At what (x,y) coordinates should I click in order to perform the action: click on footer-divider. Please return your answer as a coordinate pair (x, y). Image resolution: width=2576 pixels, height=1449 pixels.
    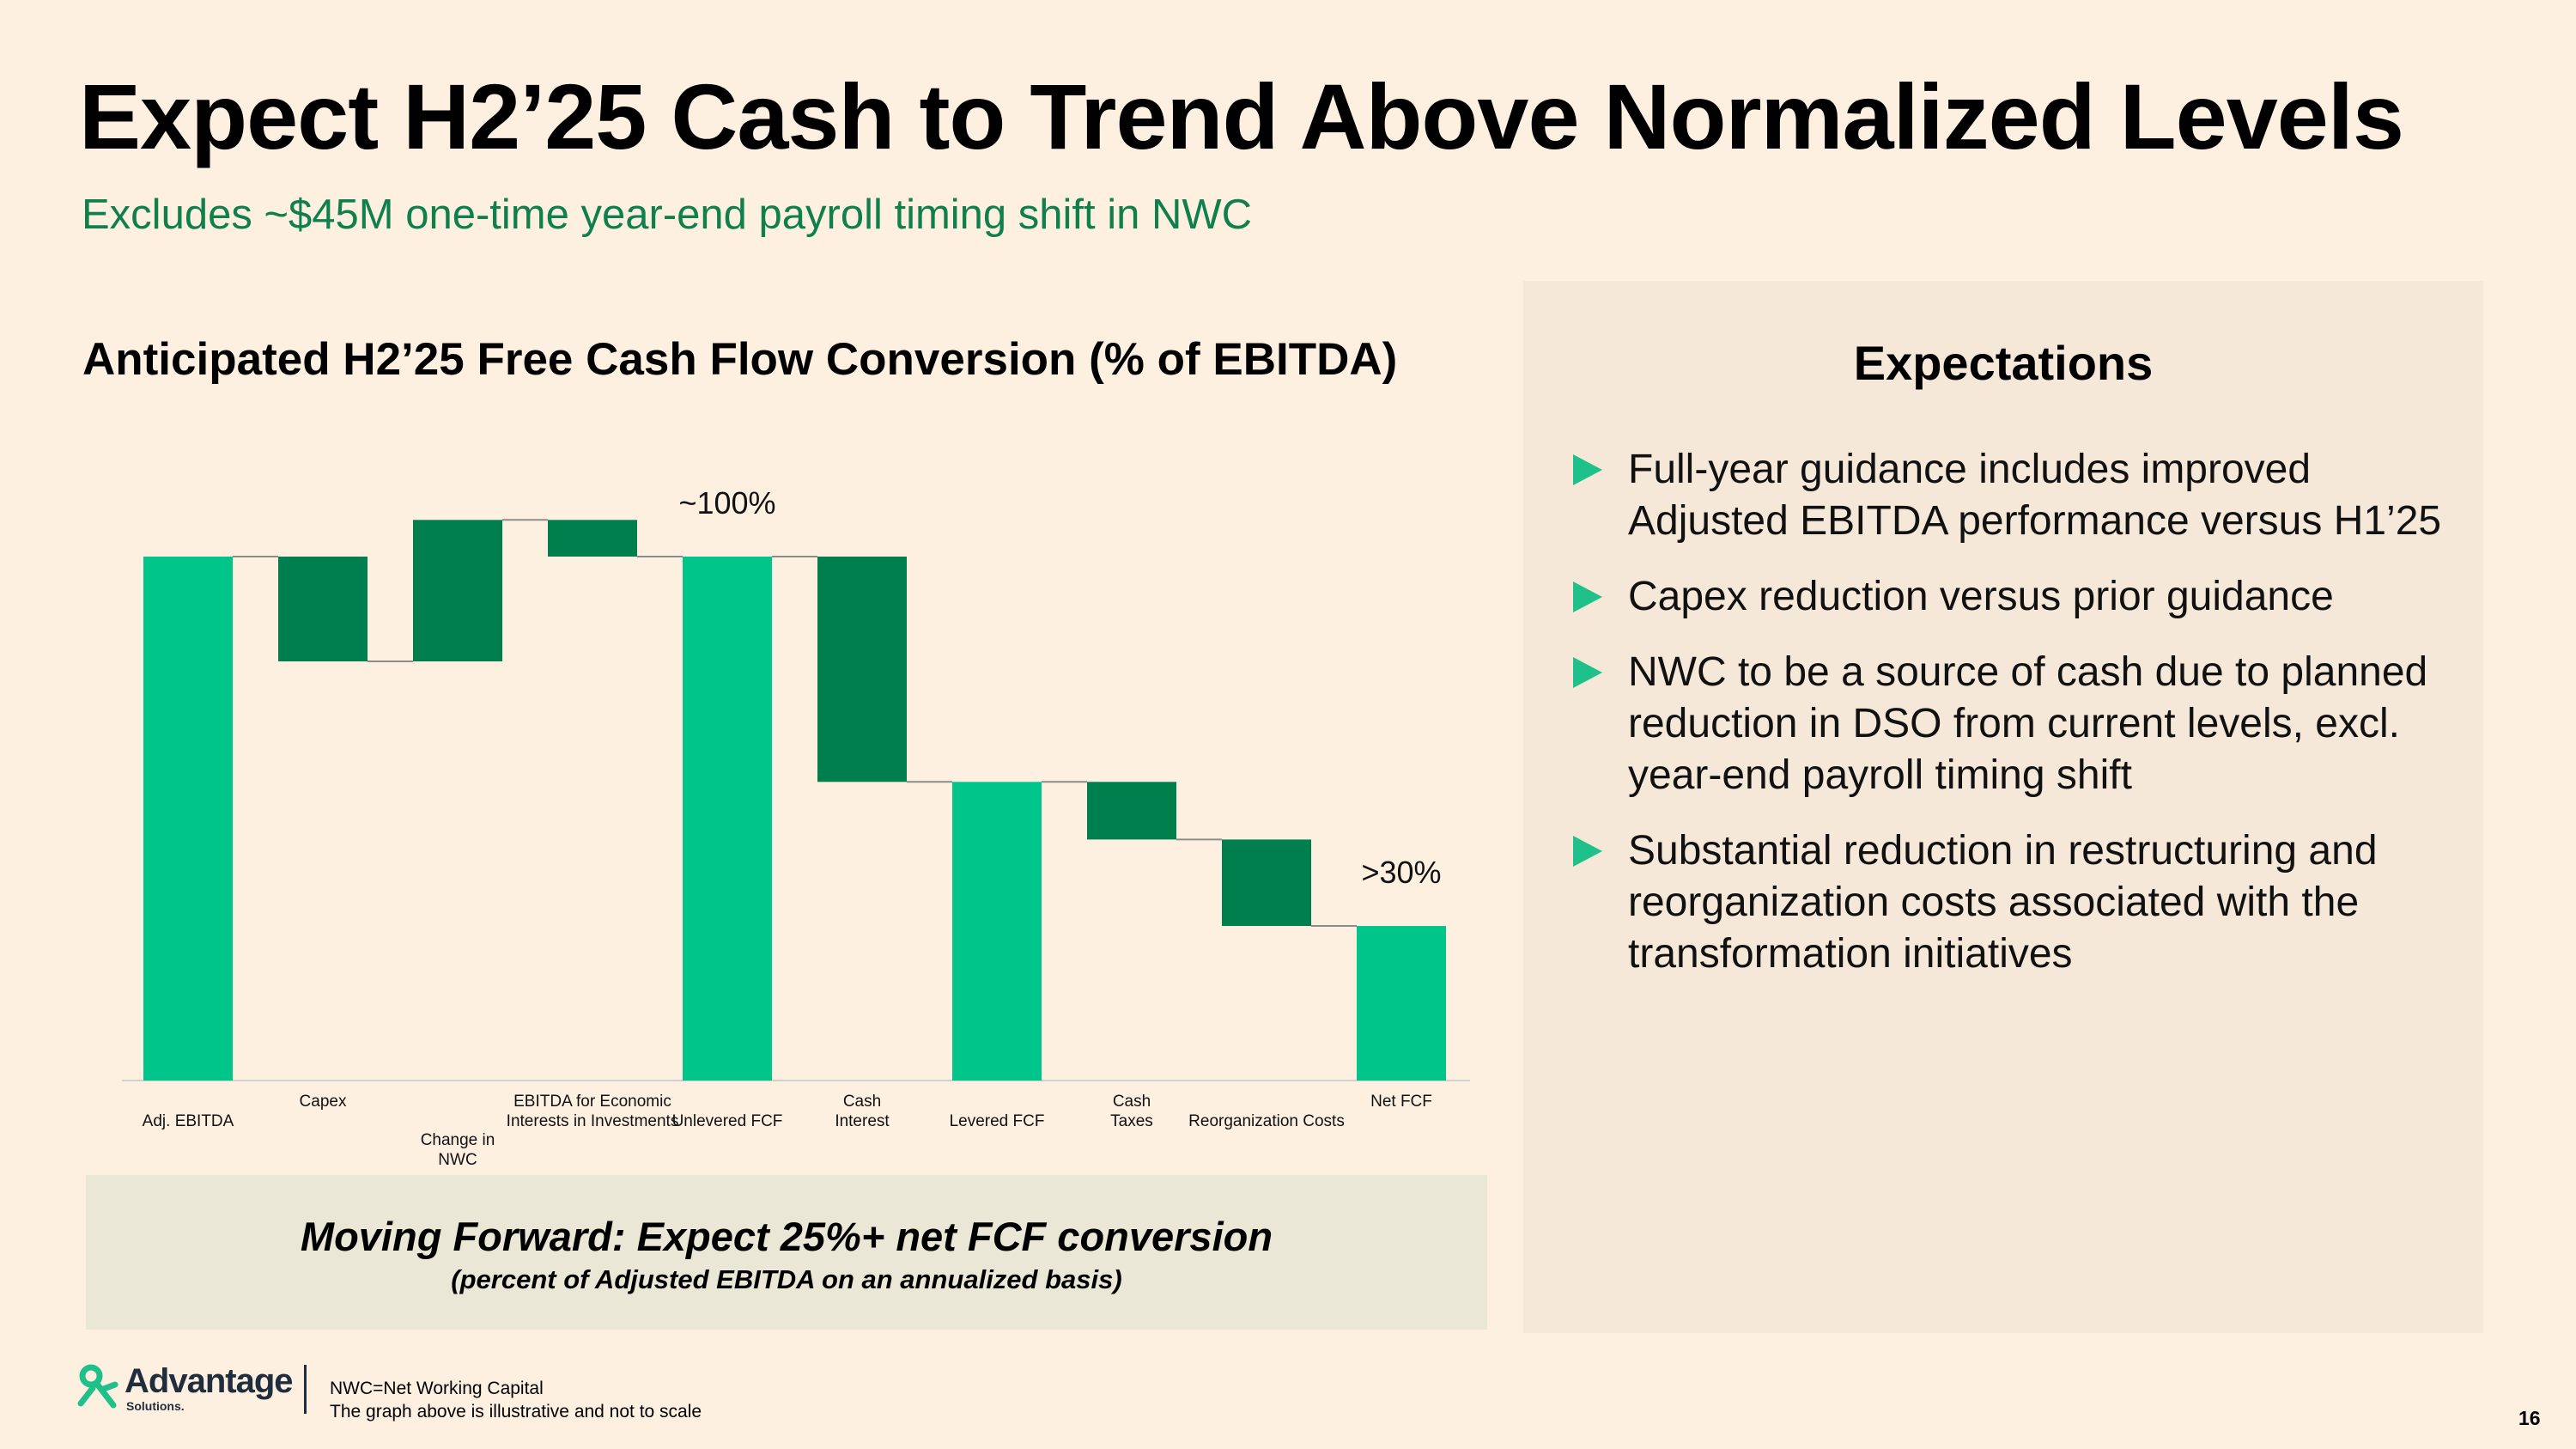
    Looking at the image, I should click on (305, 1389).